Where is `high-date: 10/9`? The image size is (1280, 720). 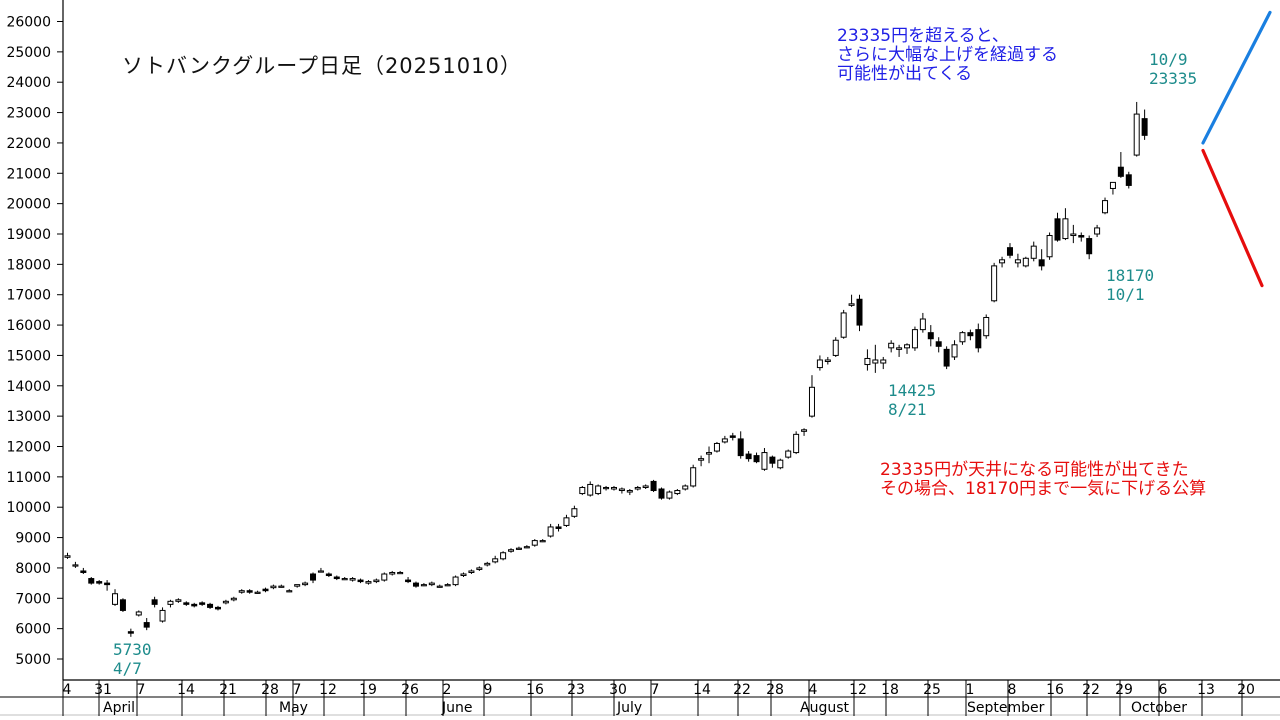
high-date: 10/9 is located at coordinates (1168, 59).